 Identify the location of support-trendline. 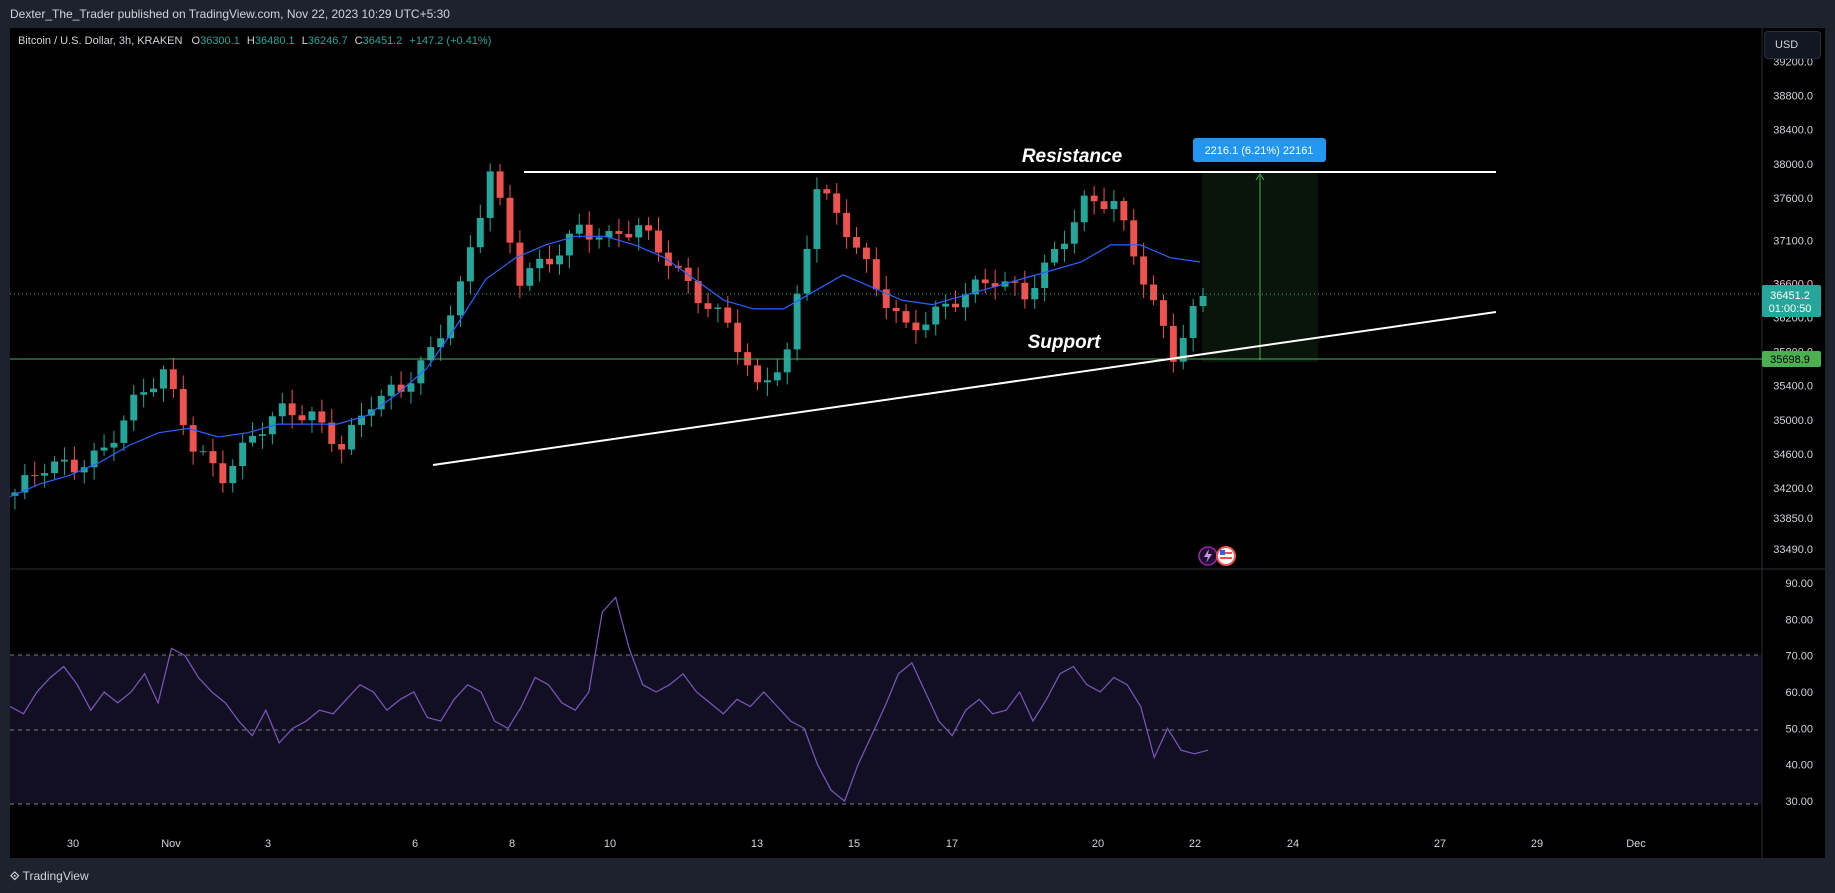
(964, 388).